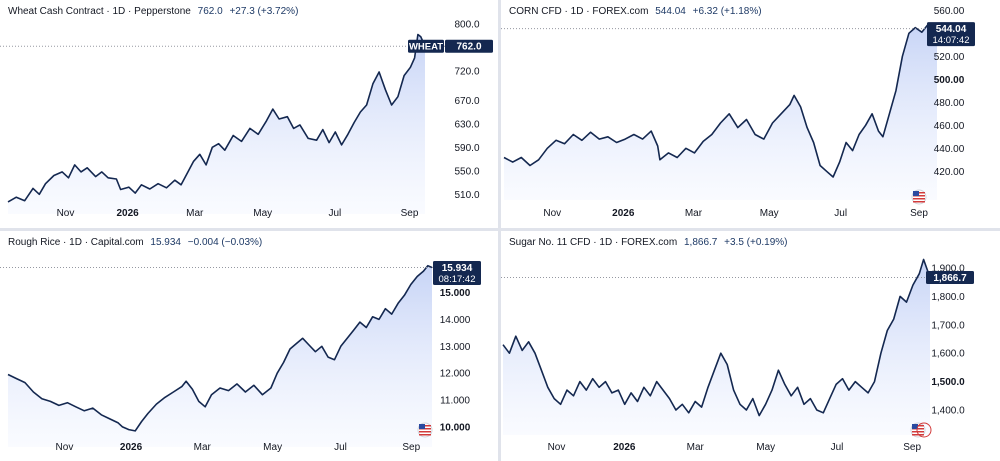  Describe the element at coordinates (466, 148) in the screenshot. I see `y-tick-label: 590.0` at that location.